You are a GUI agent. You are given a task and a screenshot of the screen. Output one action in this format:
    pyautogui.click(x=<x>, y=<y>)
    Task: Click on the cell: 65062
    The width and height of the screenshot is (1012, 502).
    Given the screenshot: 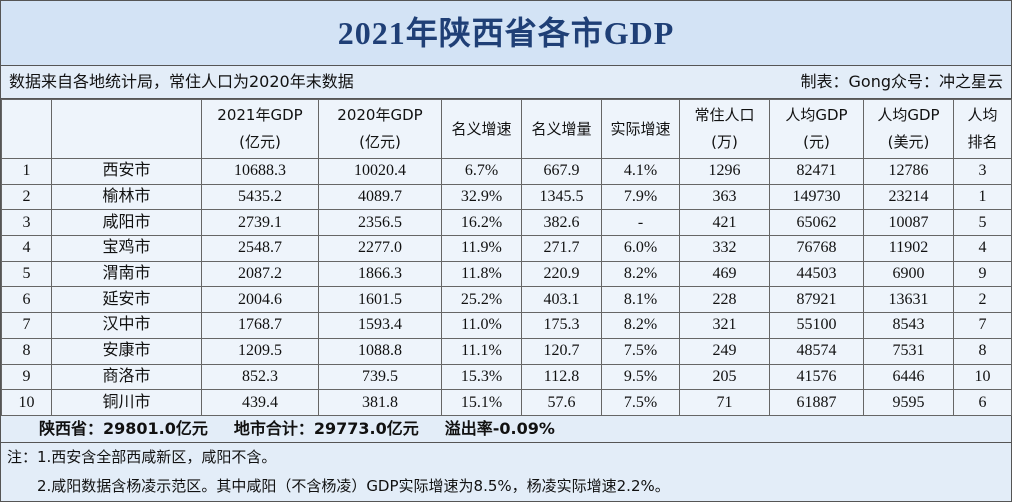 What is the action you would take?
    pyautogui.click(x=816, y=223)
    